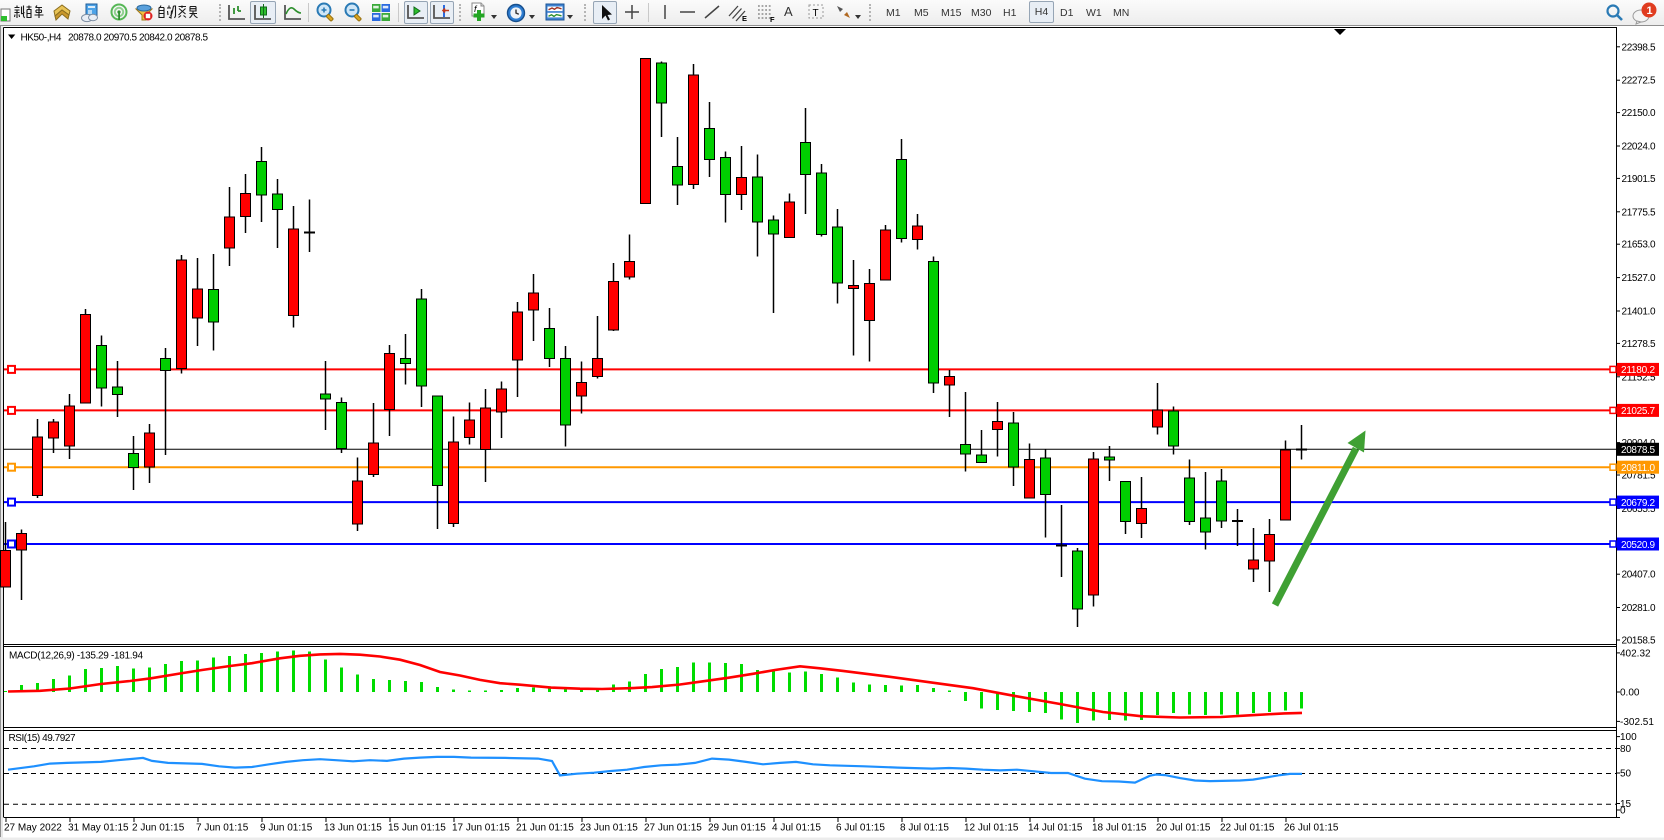  What do you see at coordinates (1628, 737) in the screenshot?
I see `svg-text: 100` at bounding box center [1628, 737].